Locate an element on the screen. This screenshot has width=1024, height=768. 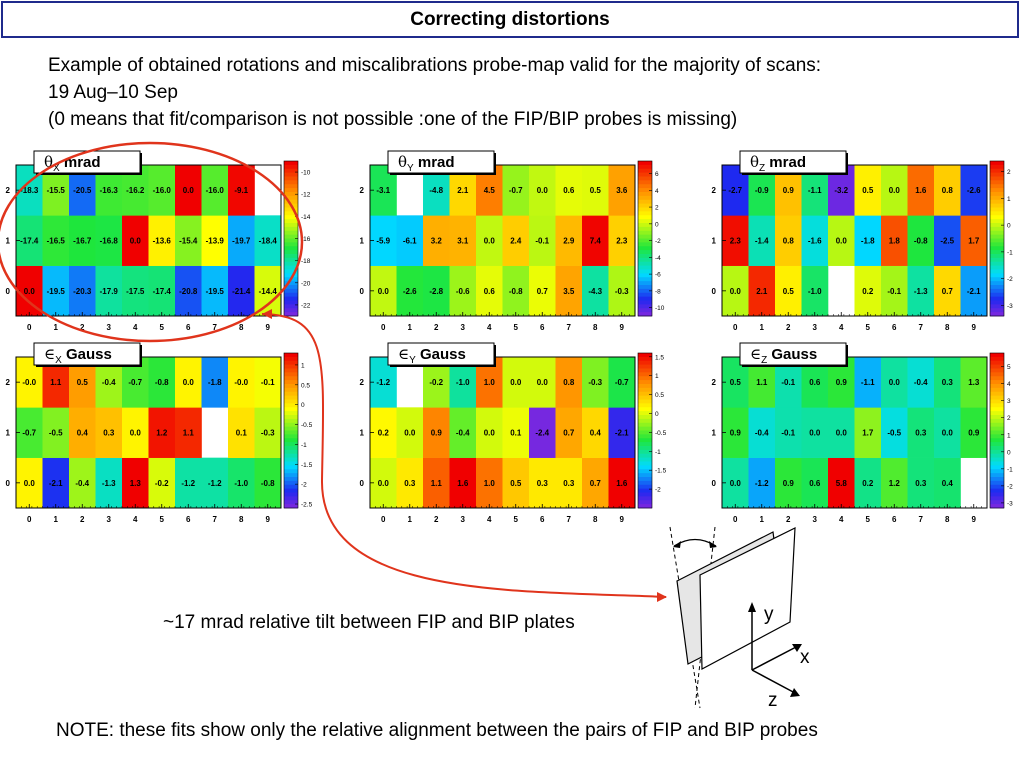
cell-value-label: -17.4 is located at coordinates (29, 241).